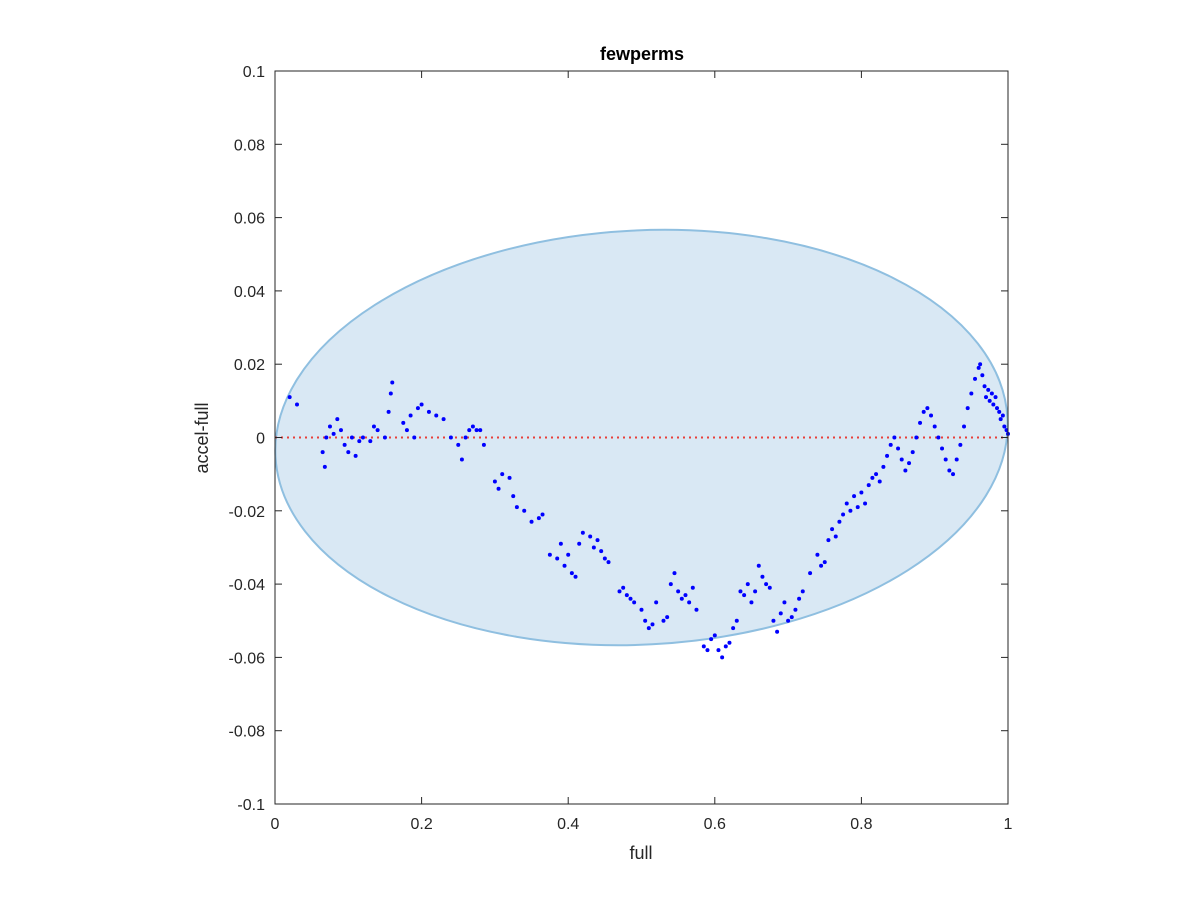 The height and width of the screenshot is (900, 1200). Describe the element at coordinates (275, 824) in the screenshot. I see `x-tick-label: 0` at that location.